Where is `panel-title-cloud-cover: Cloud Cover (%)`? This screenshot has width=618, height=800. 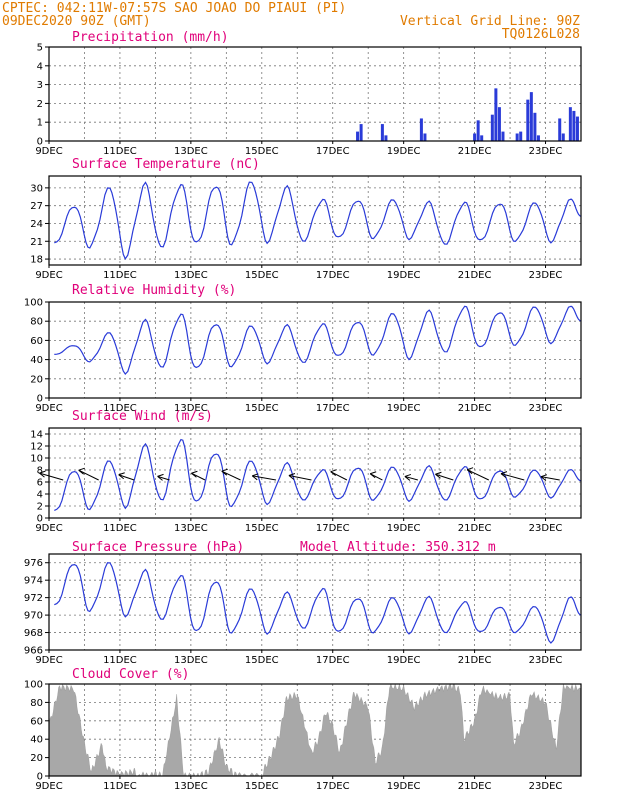
panel-title-cloud-cover: Cloud Cover (%) is located at coordinates (130, 674).